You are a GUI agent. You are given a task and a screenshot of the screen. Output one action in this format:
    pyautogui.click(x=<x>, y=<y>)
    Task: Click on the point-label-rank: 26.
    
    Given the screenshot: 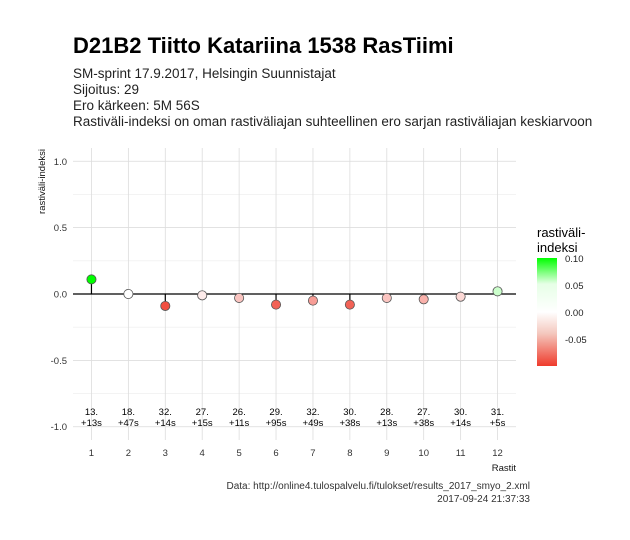 What is the action you would take?
    pyautogui.click(x=239, y=412)
    